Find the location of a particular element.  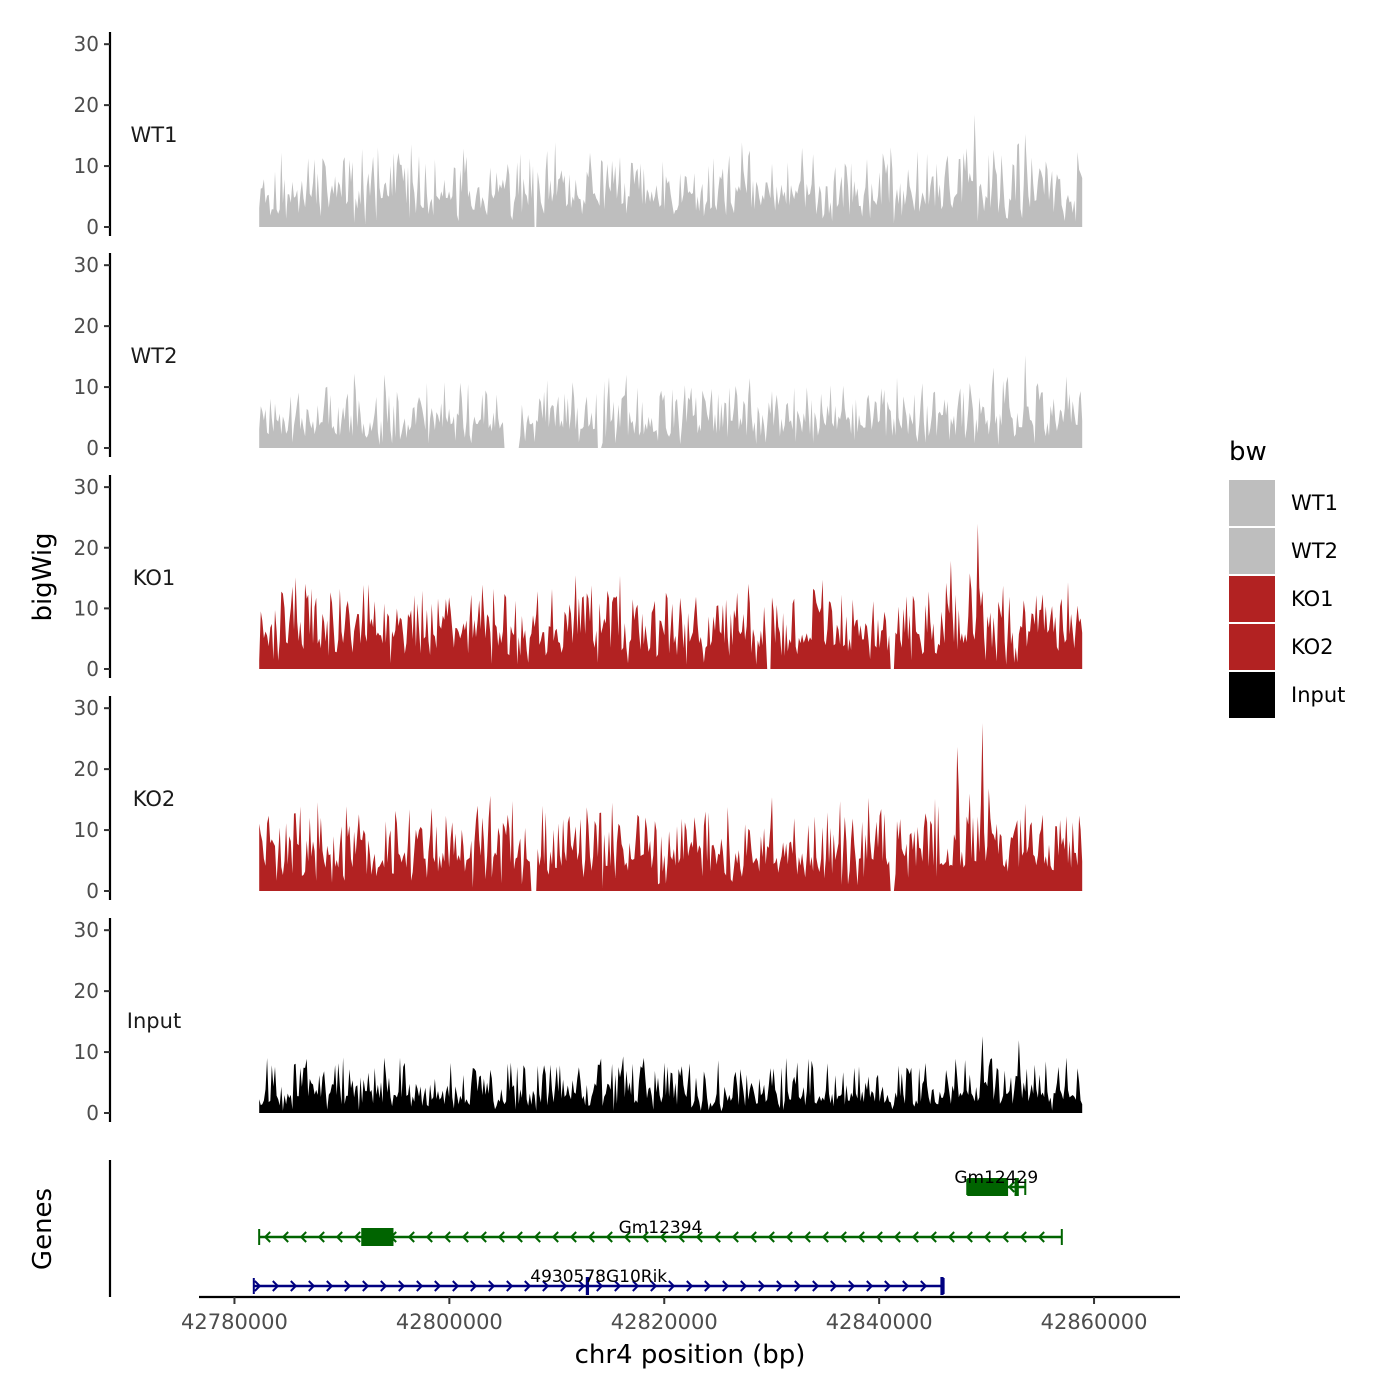

legend-title: bw is located at coordinates (1248, 452).